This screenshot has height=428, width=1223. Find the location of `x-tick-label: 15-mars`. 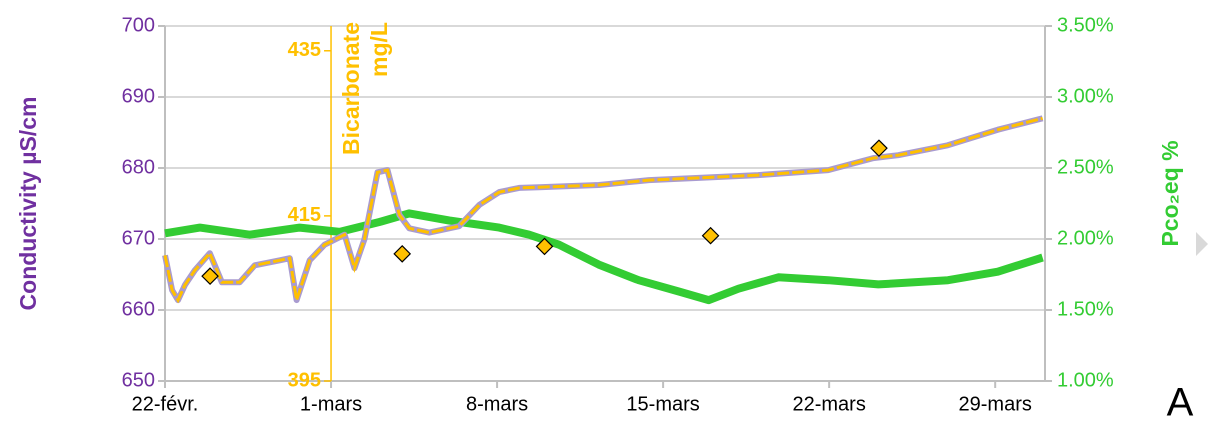

x-tick-label: 15-mars is located at coordinates (662, 404).